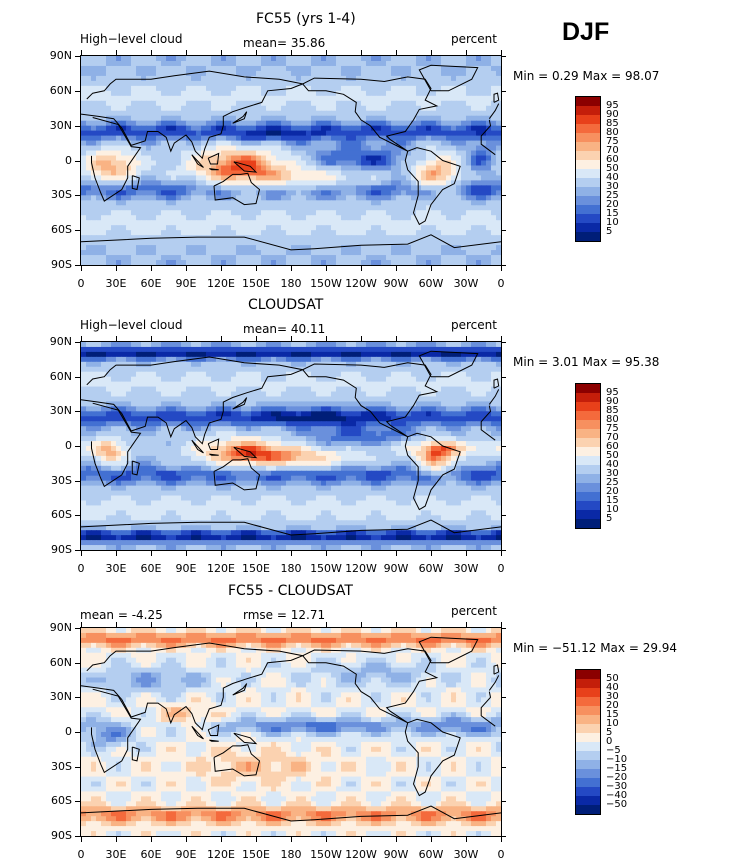 The image size is (733, 864). What do you see at coordinates (431, 568) in the screenshot?
I see `lon-tick-label: 60W` at bounding box center [431, 568].